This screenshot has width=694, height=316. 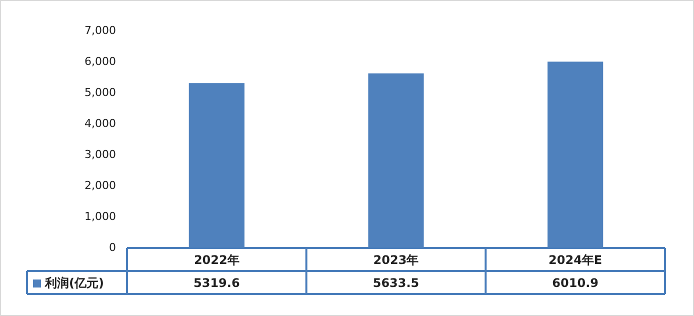 I want to click on legend: 利润(亿元), so click(x=74, y=283).